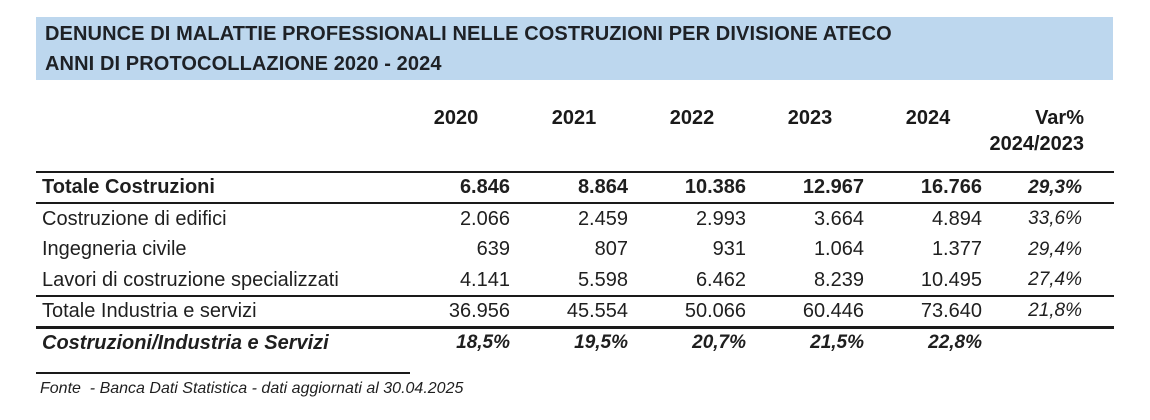 The width and height of the screenshot is (1150, 420). Describe the element at coordinates (715, 187) in the screenshot. I see `cell-2022: 10.386` at that location.